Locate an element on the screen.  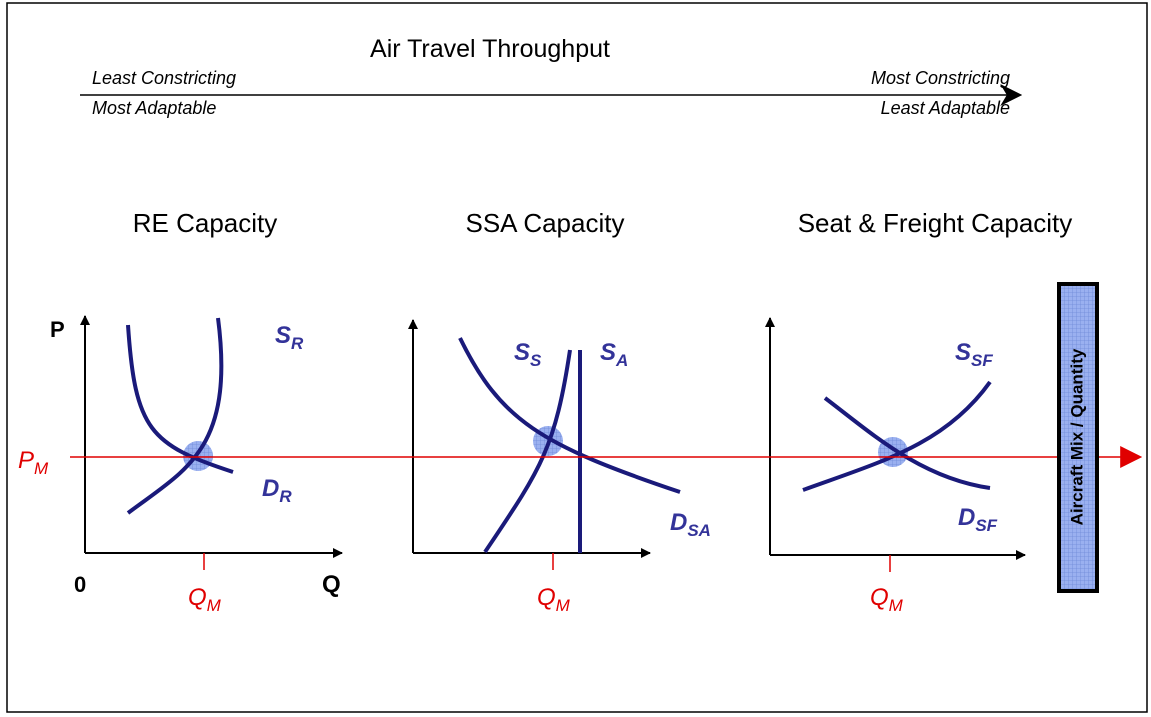
panel-title: Seat & Freight Capacity is located at coordinates (935, 223).